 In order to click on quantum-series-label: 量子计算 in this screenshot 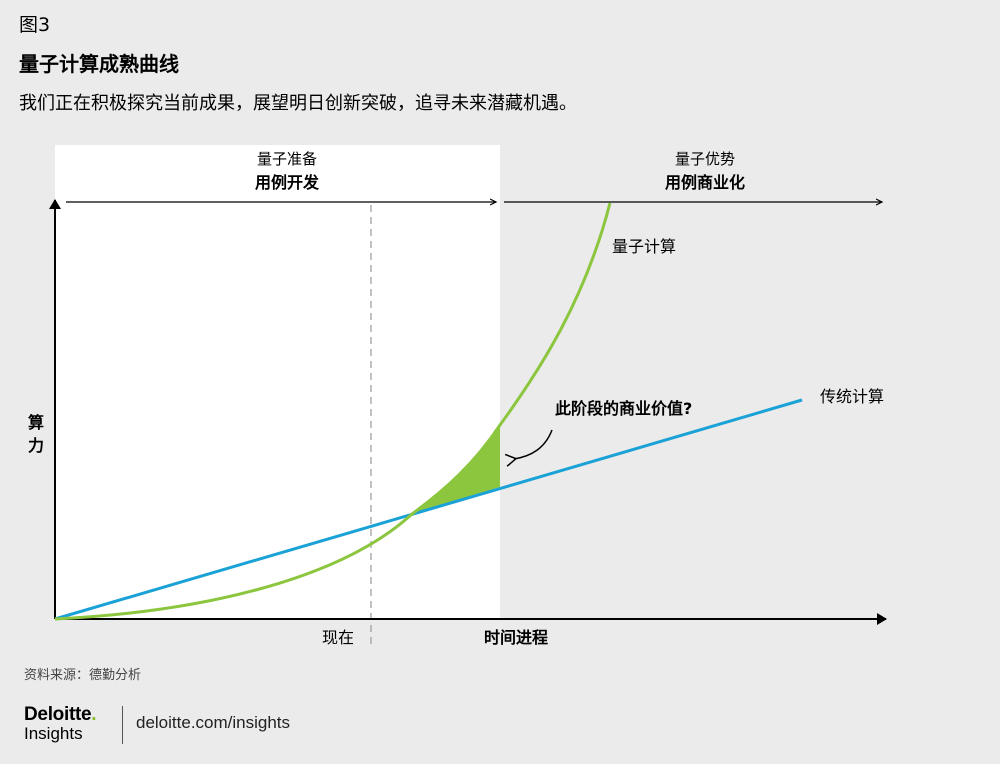, I will do `click(644, 246)`.